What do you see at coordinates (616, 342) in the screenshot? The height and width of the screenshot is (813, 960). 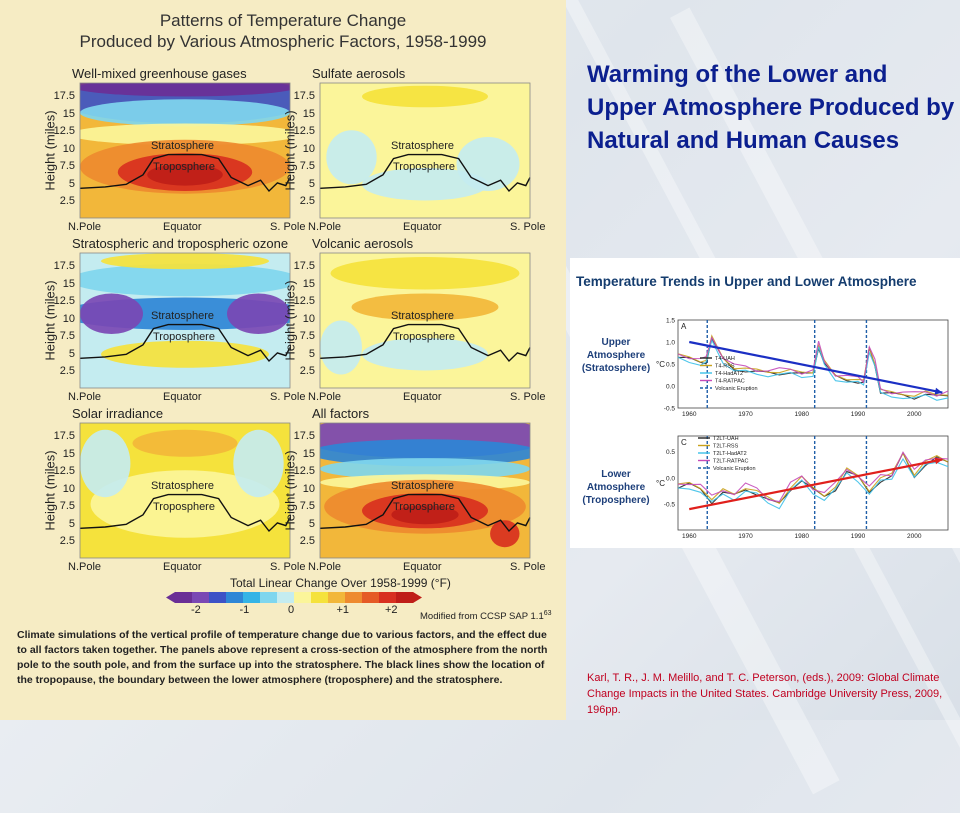 I see `upper-label-line-1: Upper` at bounding box center [616, 342].